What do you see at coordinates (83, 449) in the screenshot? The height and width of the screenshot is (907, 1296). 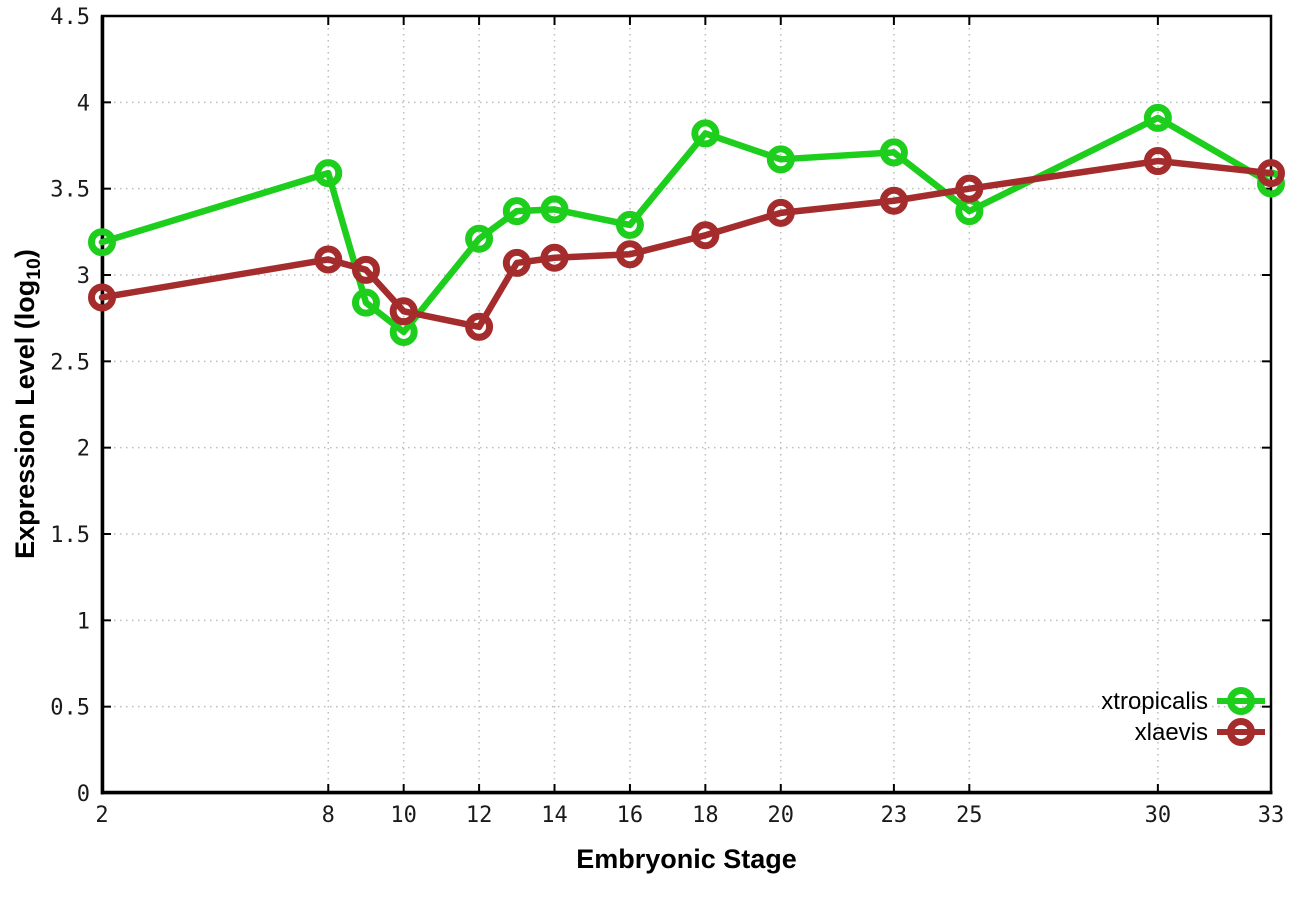 I see `y-tick-label: 2` at bounding box center [83, 449].